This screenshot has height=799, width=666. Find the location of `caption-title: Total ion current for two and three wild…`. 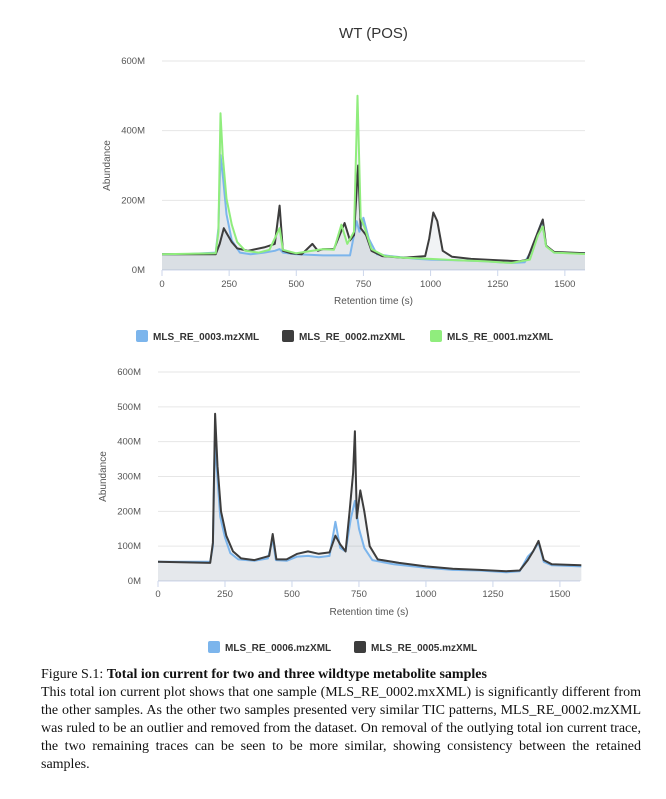

caption-title: Total ion current for two and three wild… is located at coordinates (296, 674).